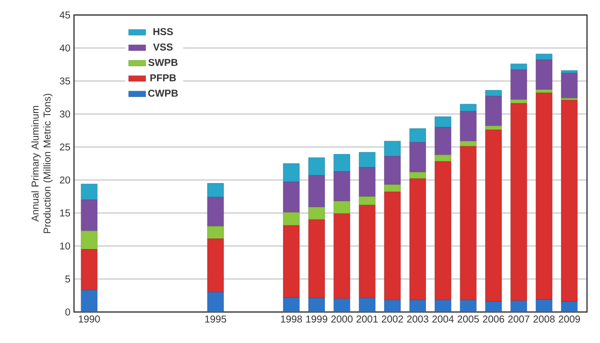 The image size is (600, 343). What do you see at coordinates (163, 78) in the screenshot?
I see `legend-label: PFPB` at bounding box center [163, 78].